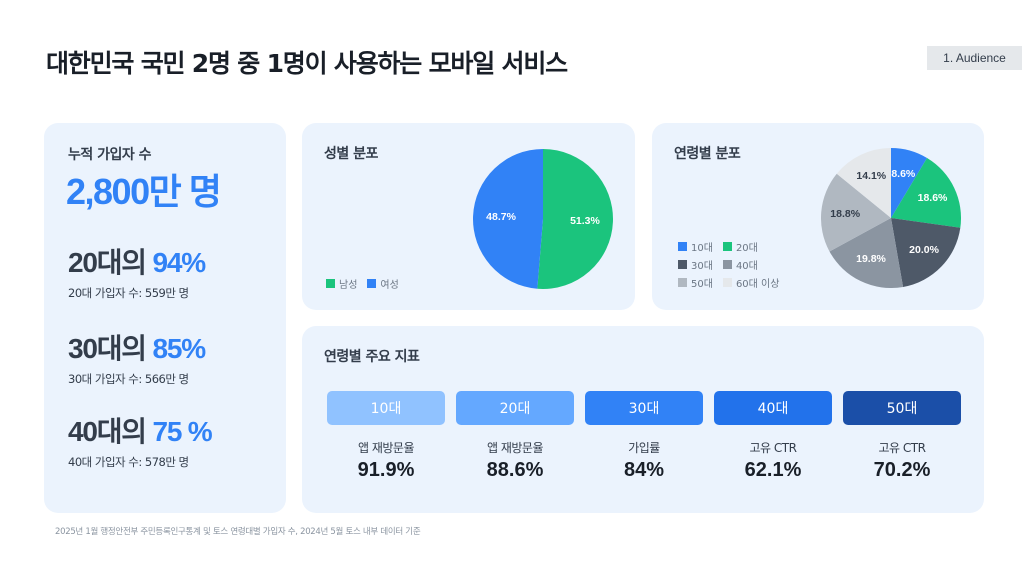  What do you see at coordinates (740, 246) in the screenshot?
I see `legend-item-20s: 20대` at bounding box center [740, 246].